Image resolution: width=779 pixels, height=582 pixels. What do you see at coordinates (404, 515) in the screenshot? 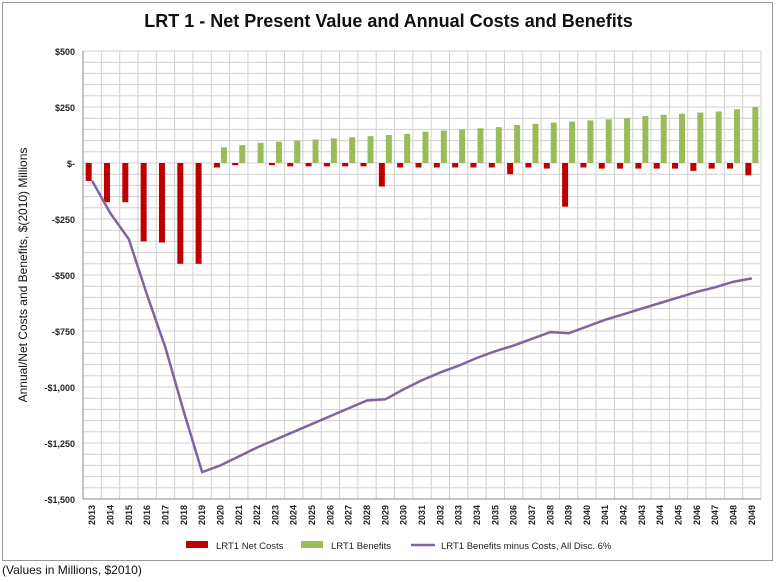
I see `x-tick-label: 2030` at bounding box center [404, 515].